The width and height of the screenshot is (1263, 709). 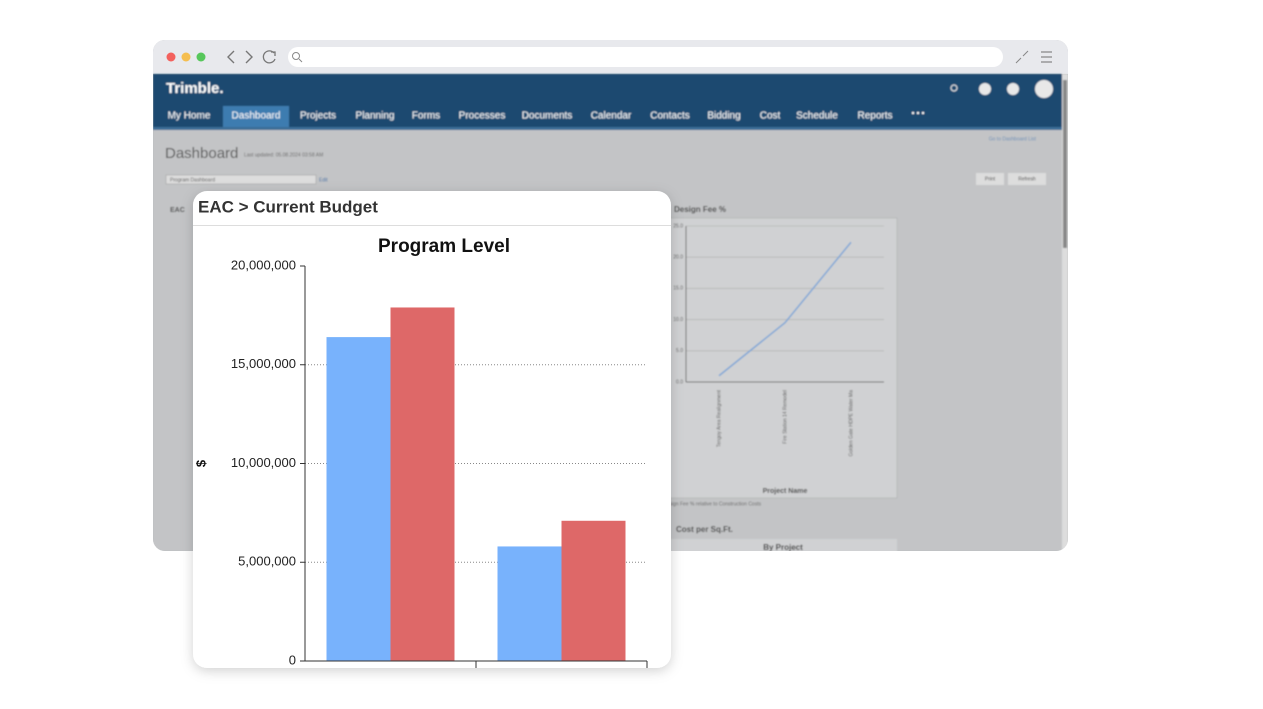 I want to click on scroll-thumb, so click(x=1065, y=164).